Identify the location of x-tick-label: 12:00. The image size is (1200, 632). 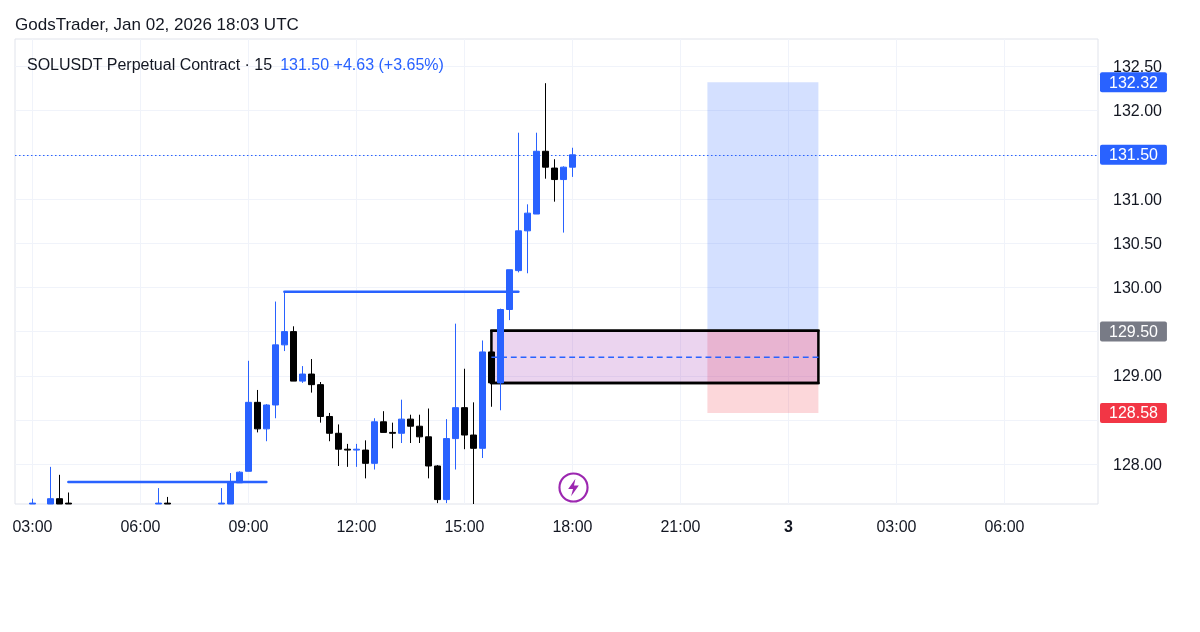
(356, 526).